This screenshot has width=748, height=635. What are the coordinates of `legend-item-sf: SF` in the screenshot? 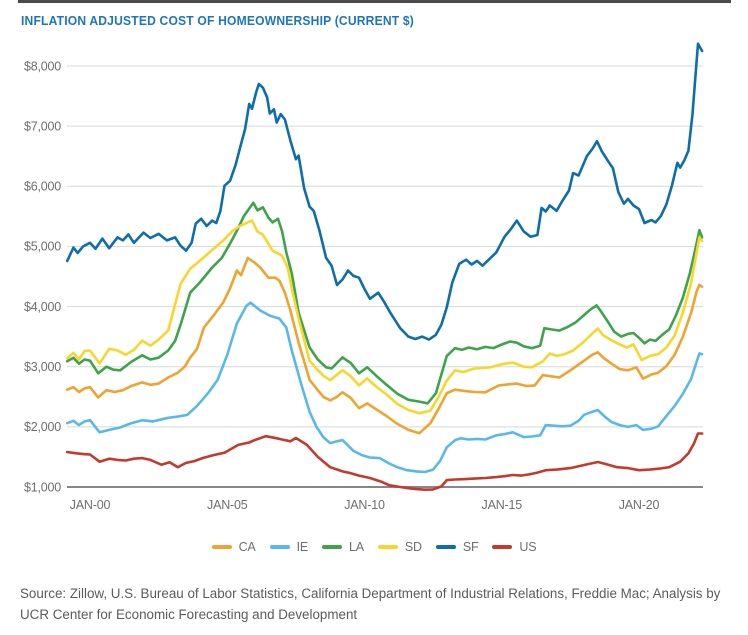 It's located at (457, 547).